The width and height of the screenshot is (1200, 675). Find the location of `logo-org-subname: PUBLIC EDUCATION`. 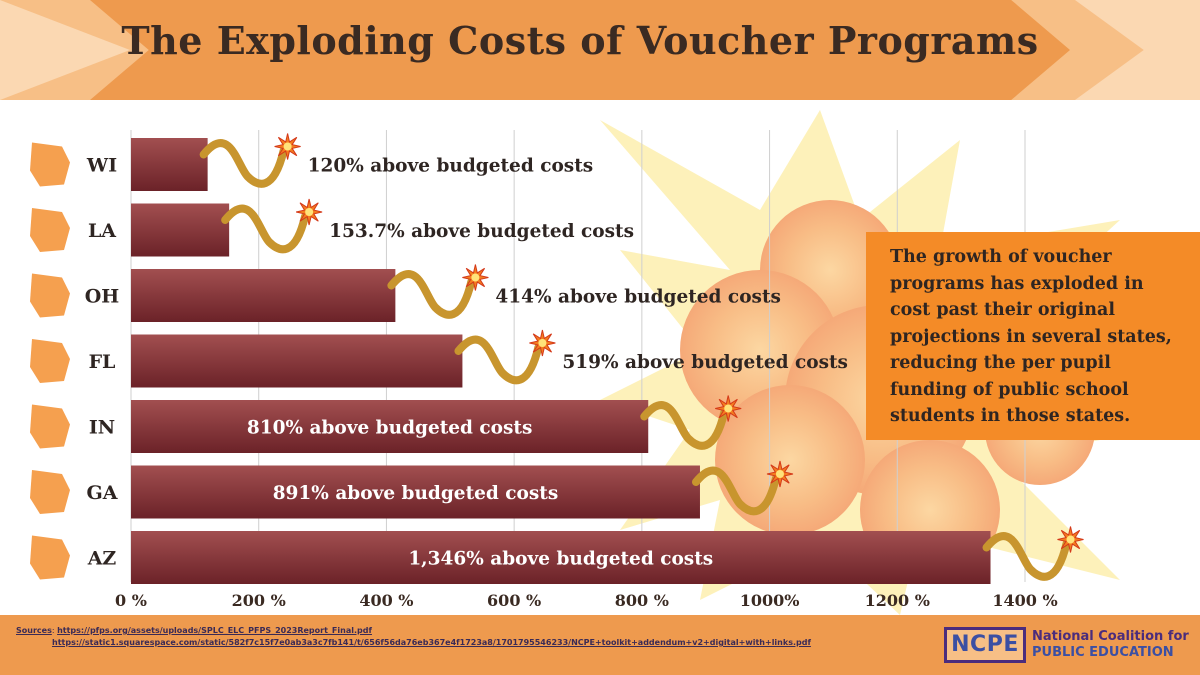

logo-org-subname: PUBLIC EDUCATION is located at coordinates (1103, 652).